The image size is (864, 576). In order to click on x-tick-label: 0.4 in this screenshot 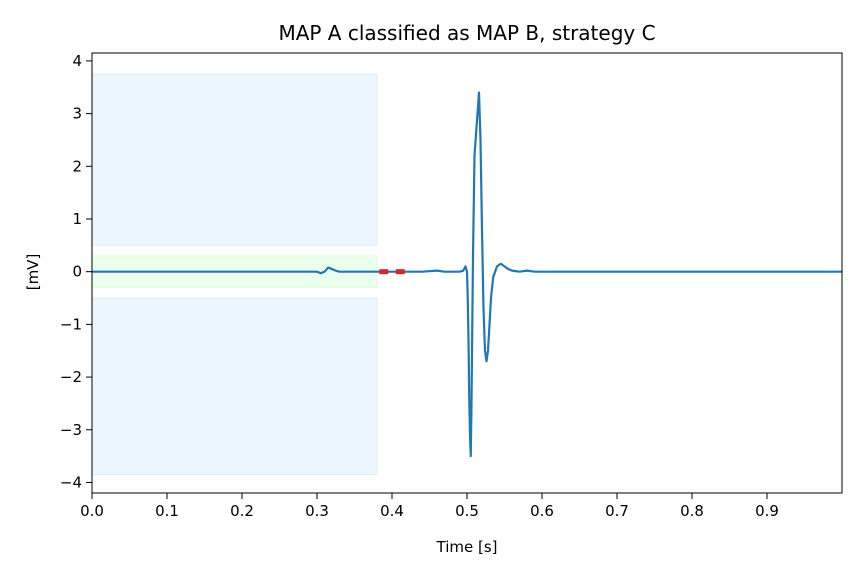, I will do `click(392, 511)`.